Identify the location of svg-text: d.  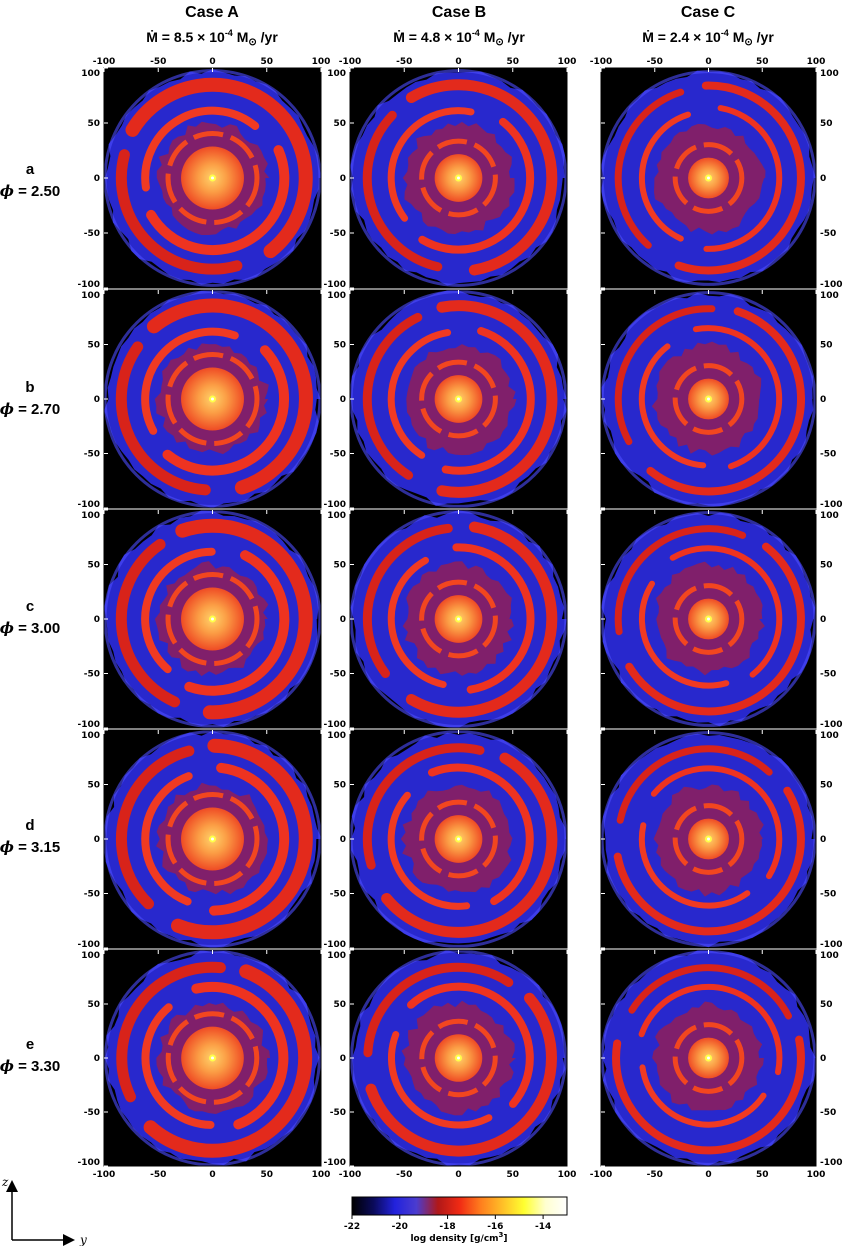
(29, 825).